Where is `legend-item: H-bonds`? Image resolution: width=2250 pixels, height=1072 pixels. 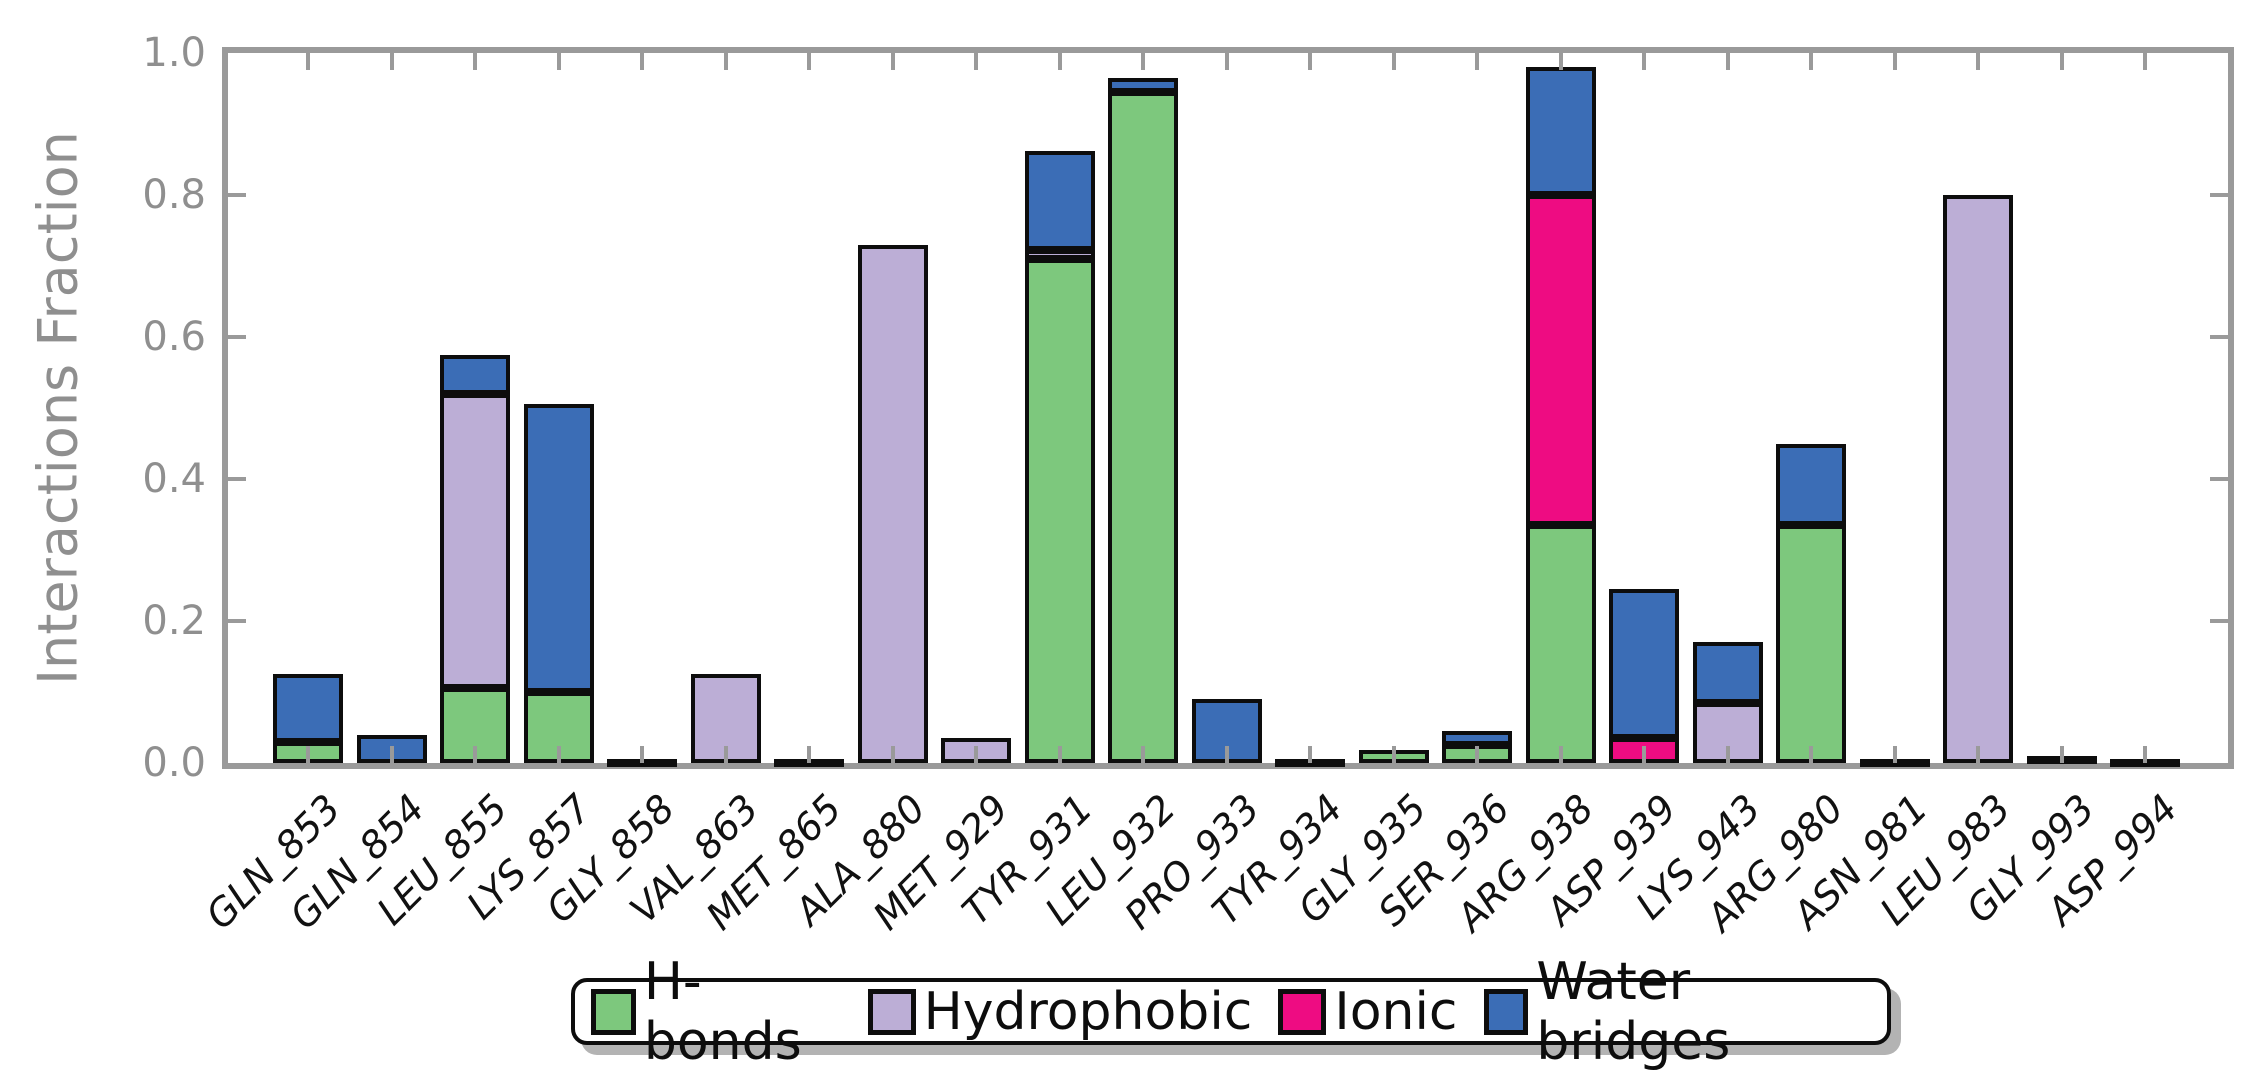
legend-item: H-bonds is located at coordinates (716, 1012).